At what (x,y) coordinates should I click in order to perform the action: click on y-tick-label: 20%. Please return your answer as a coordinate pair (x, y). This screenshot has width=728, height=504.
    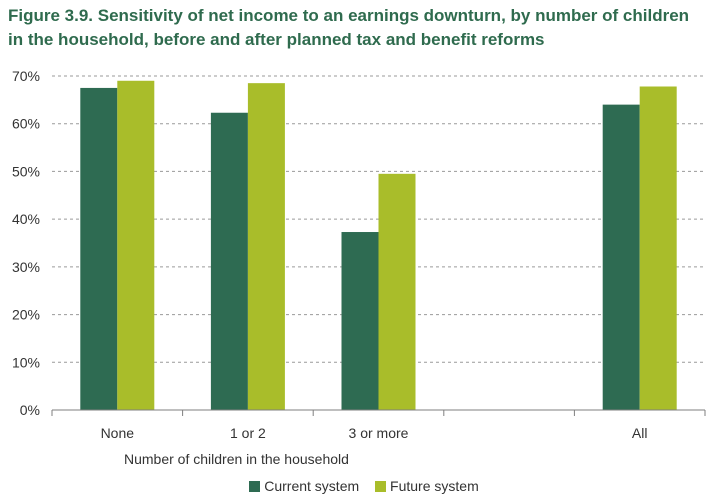
    Looking at the image, I should click on (26, 315).